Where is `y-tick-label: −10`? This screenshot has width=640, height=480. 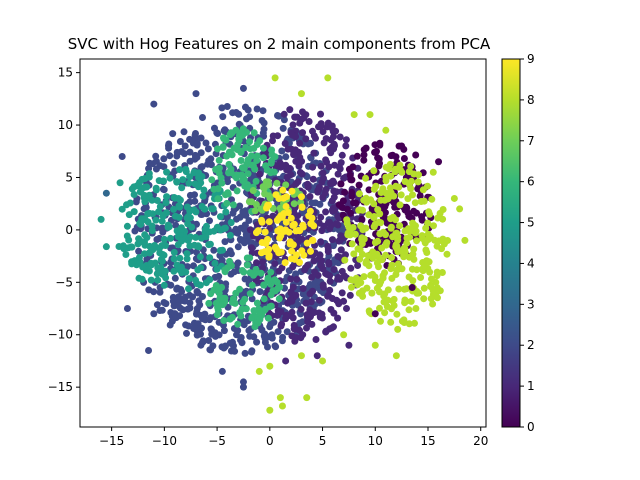
y-tick-label: −10 is located at coordinates (60, 335).